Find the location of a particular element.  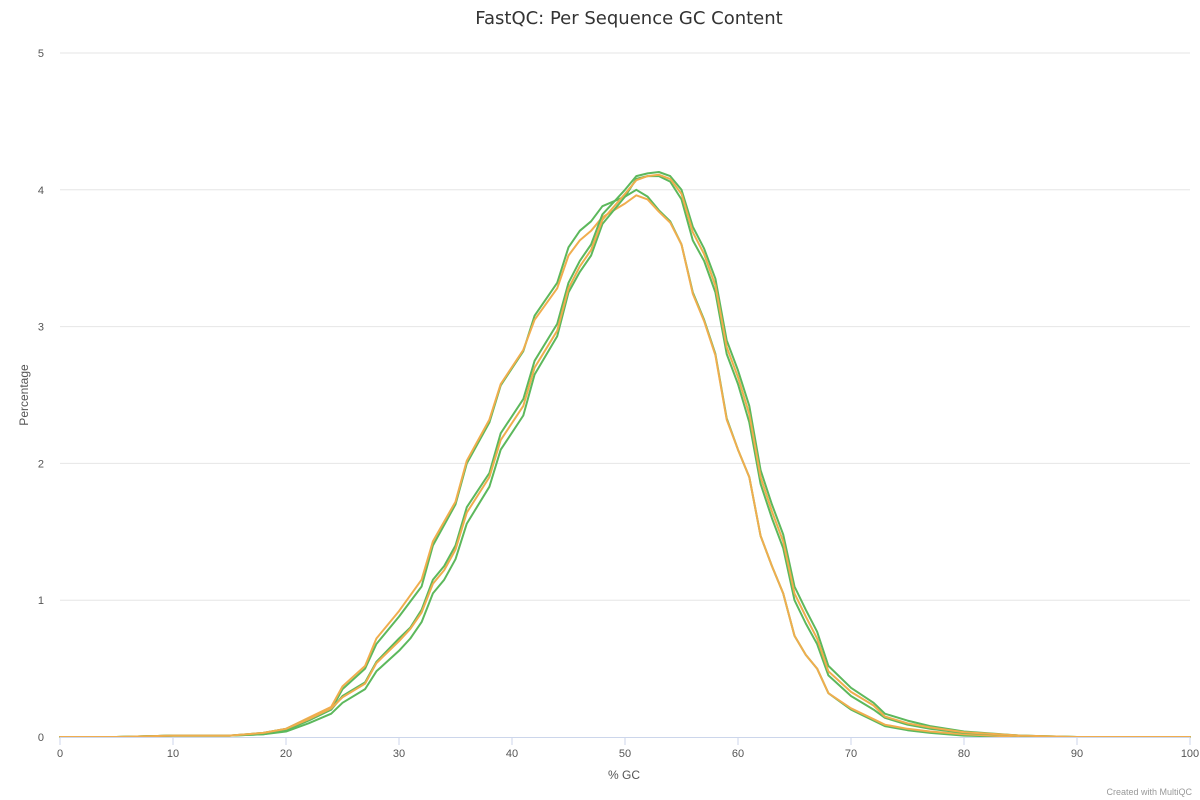

multiqc-credit-link: Created with MultiQC is located at coordinates (1149, 792).